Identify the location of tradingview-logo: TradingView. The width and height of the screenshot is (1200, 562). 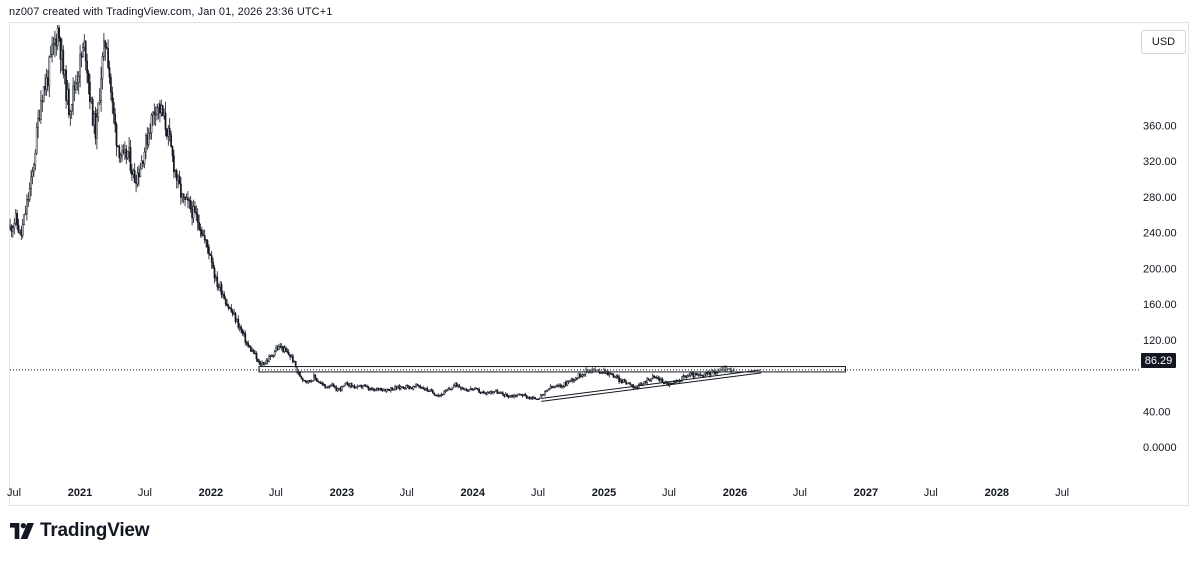
(80, 531).